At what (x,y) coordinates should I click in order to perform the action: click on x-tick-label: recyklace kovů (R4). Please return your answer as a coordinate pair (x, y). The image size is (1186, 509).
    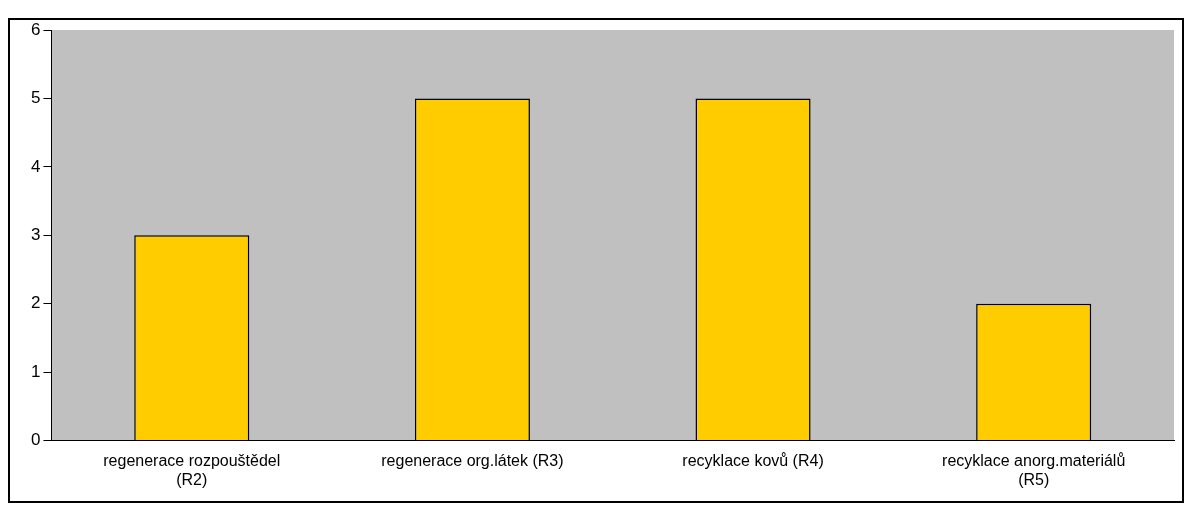
    Looking at the image, I should click on (753, 460).